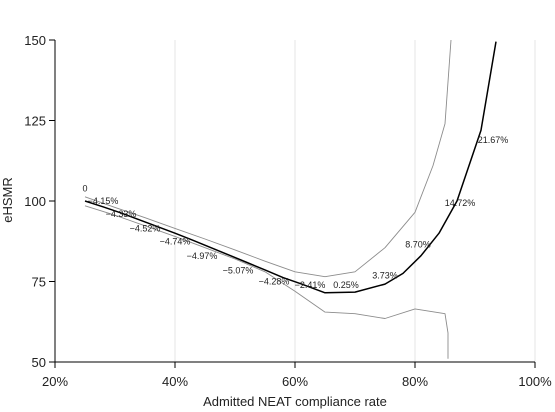 The width and height of the screenshot is (555, 412). What do you see at coordinates (202, 256) in the screenshot?
I see `data-label: −4.97%` at bounding box center [202, 256].